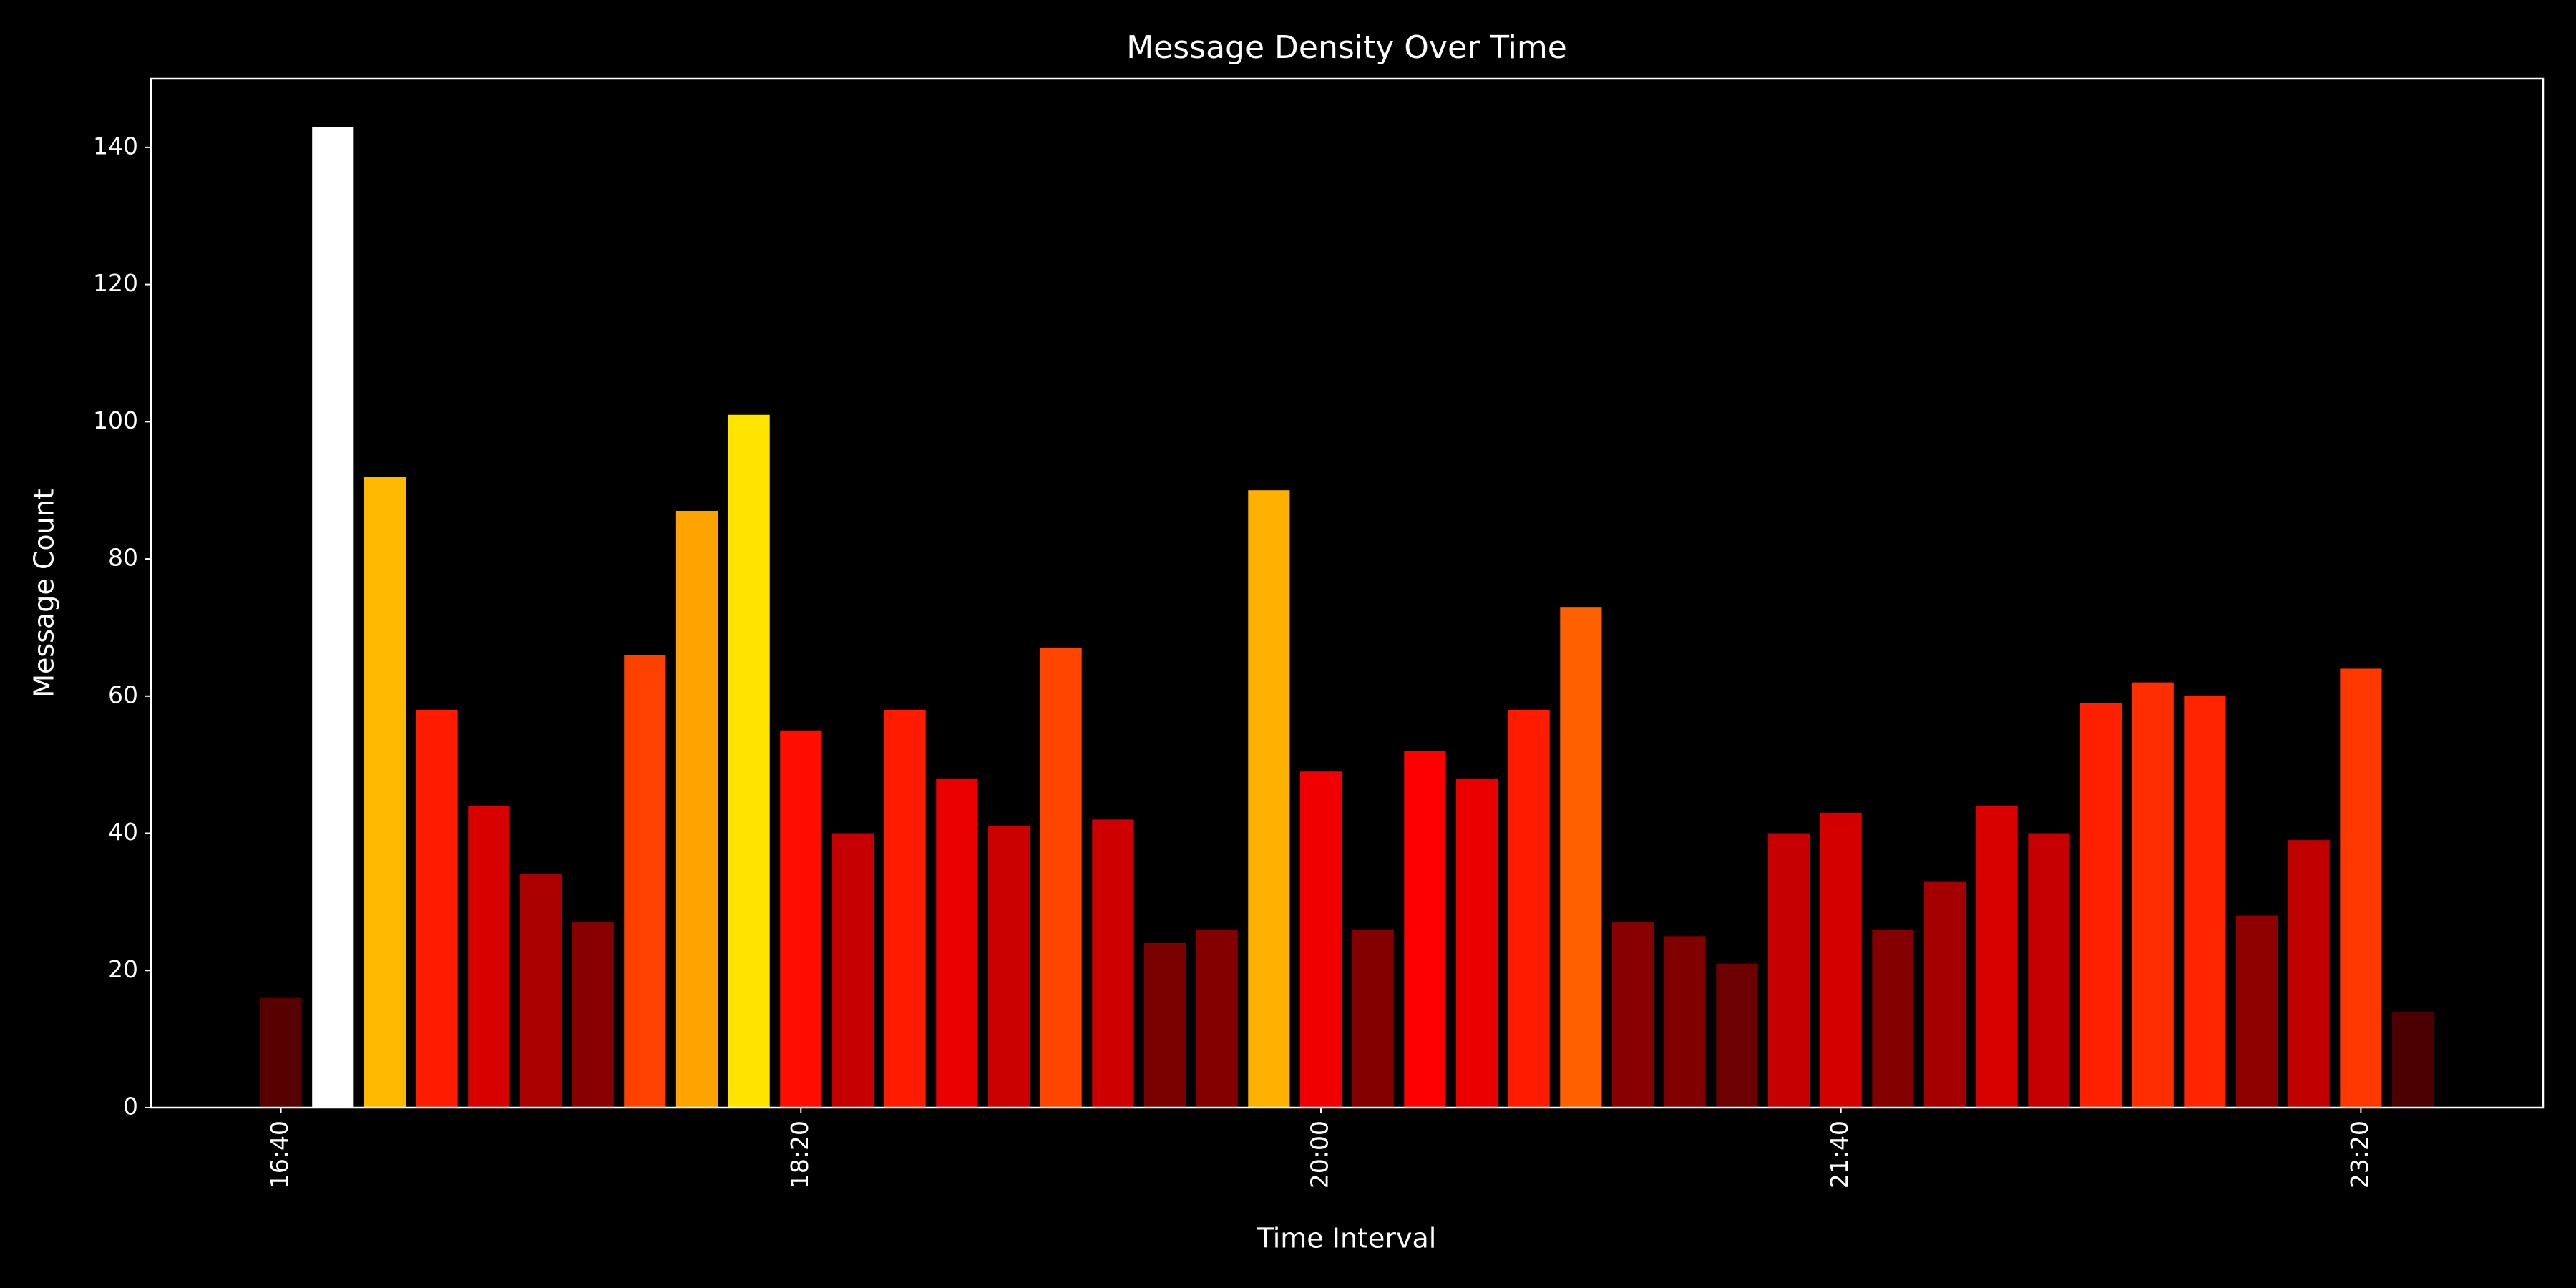  What do you see at coordinates (1839, 1155) in the screenshot?
I see `x-tick-label: 21:40` at bounding box center [1839, 1155].